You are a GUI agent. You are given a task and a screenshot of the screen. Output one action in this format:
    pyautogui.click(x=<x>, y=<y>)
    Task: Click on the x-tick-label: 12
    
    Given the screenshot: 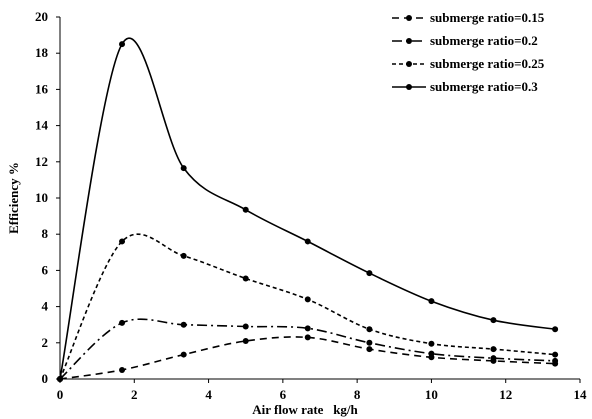 What is the action you would take?
    pyautogui.click(x=505, y=394)
    